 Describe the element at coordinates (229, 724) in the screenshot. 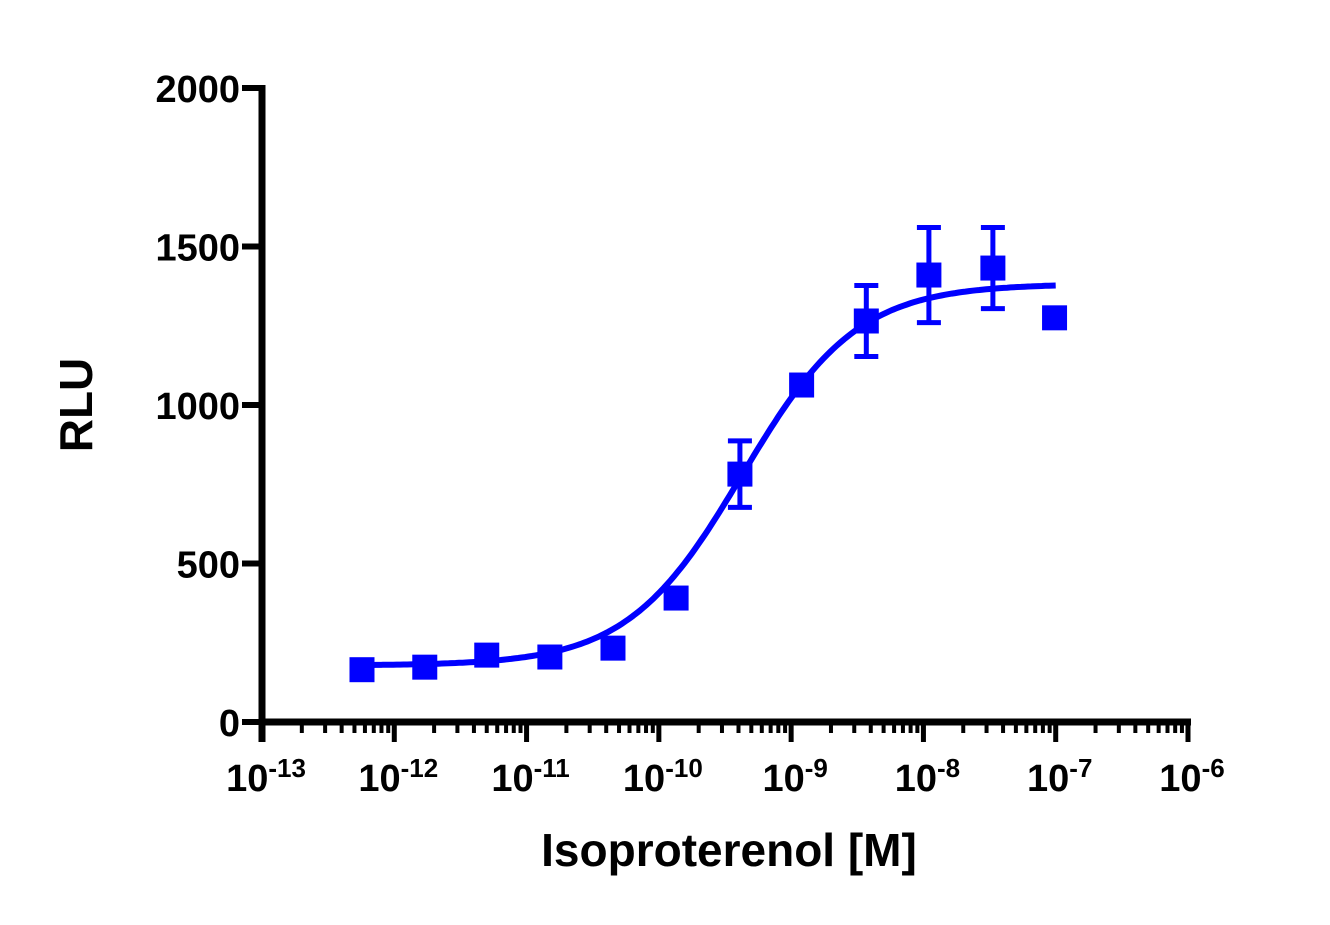

I see `y-tick-label: 0` at that location.